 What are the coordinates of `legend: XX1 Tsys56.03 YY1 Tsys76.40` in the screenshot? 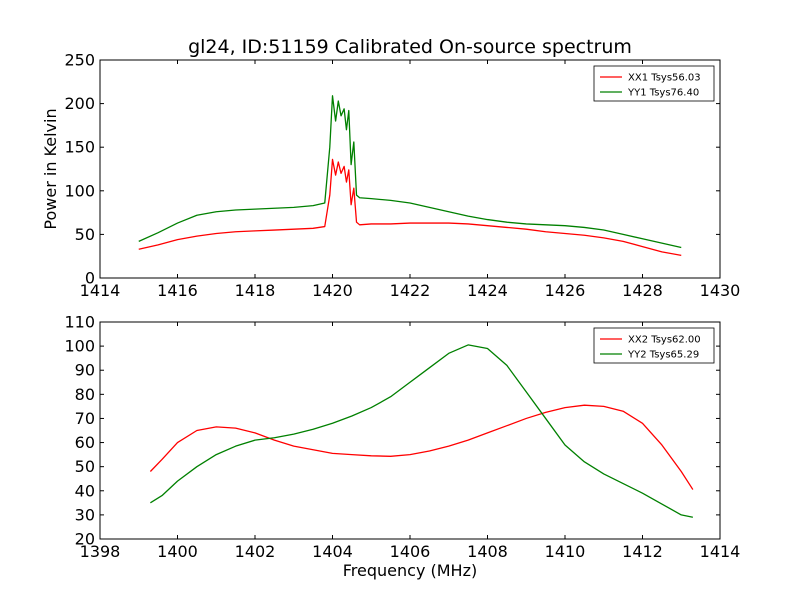 It's located at (654, 83).